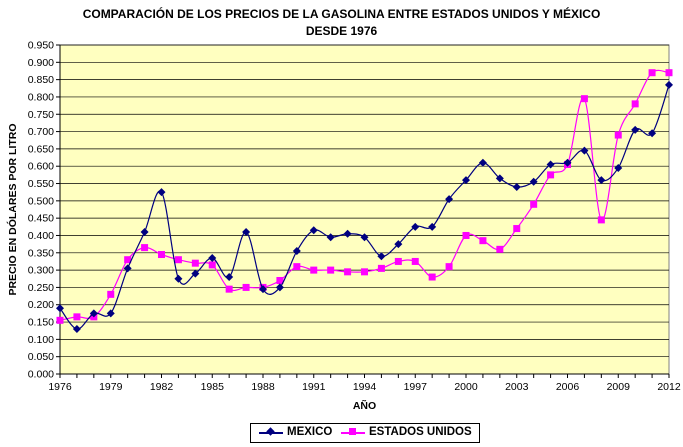 This screenshot has height=447, width=683. What do you see at coordinates (568, 387) in the screenshot?
I see `x-tick-label: 2006` at bounding box center [568, 387].